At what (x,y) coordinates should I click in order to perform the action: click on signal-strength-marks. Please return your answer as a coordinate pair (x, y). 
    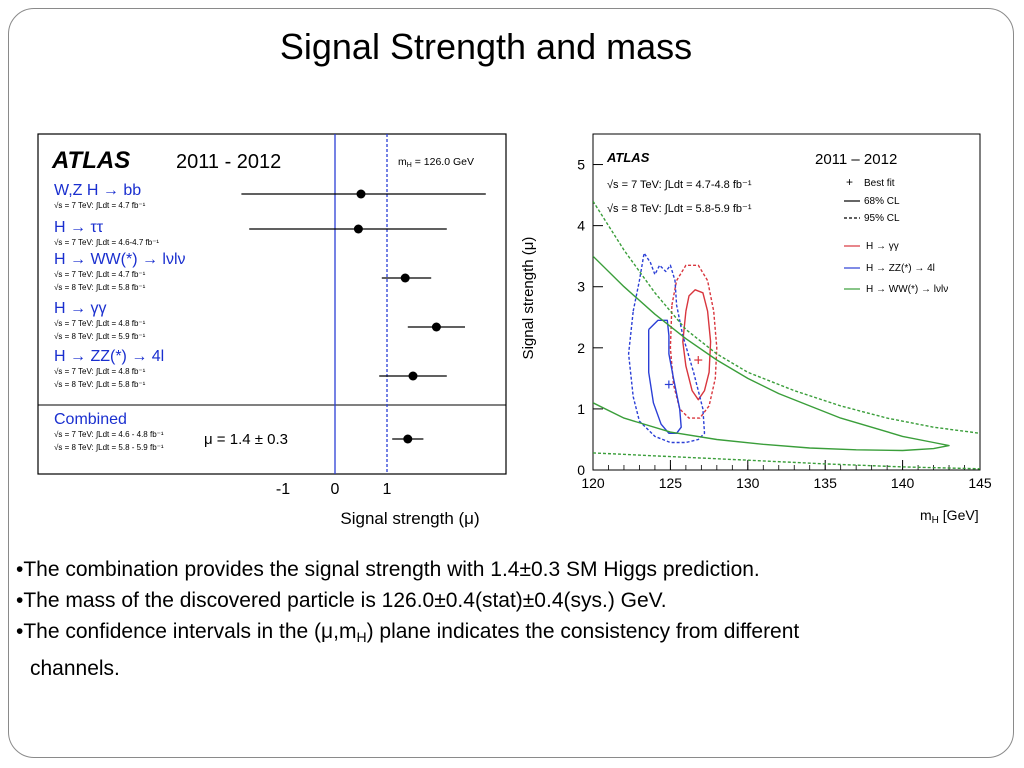
    Looking at the image, I should click on (363, 316).